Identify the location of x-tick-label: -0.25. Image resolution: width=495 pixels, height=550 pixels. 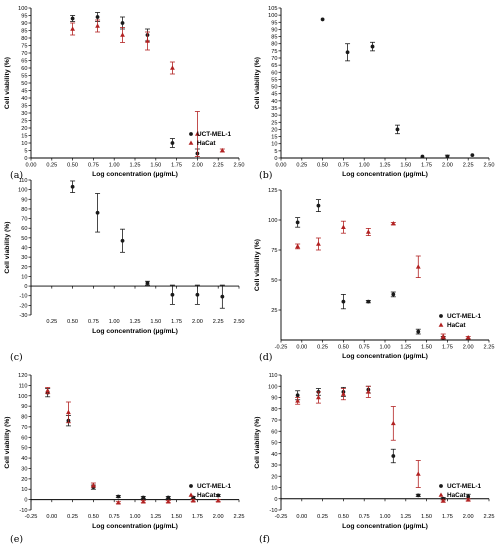
(281, 517).